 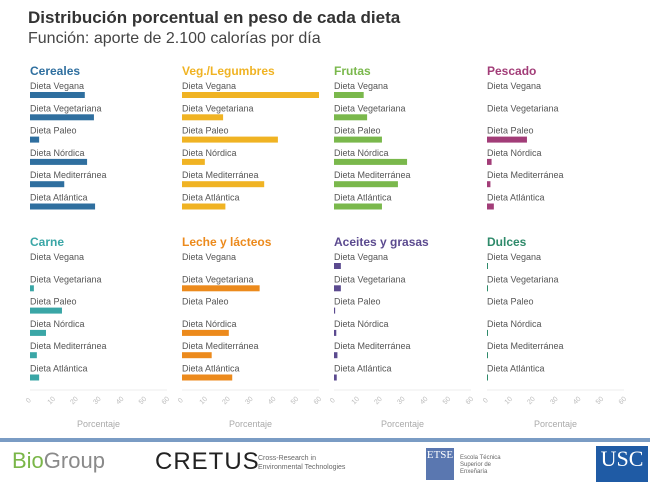 What do you see at coordinates (58, 460) in the screenshot?
I see `biogroup-logo: BioGroup` at bounding box center [58, 460].